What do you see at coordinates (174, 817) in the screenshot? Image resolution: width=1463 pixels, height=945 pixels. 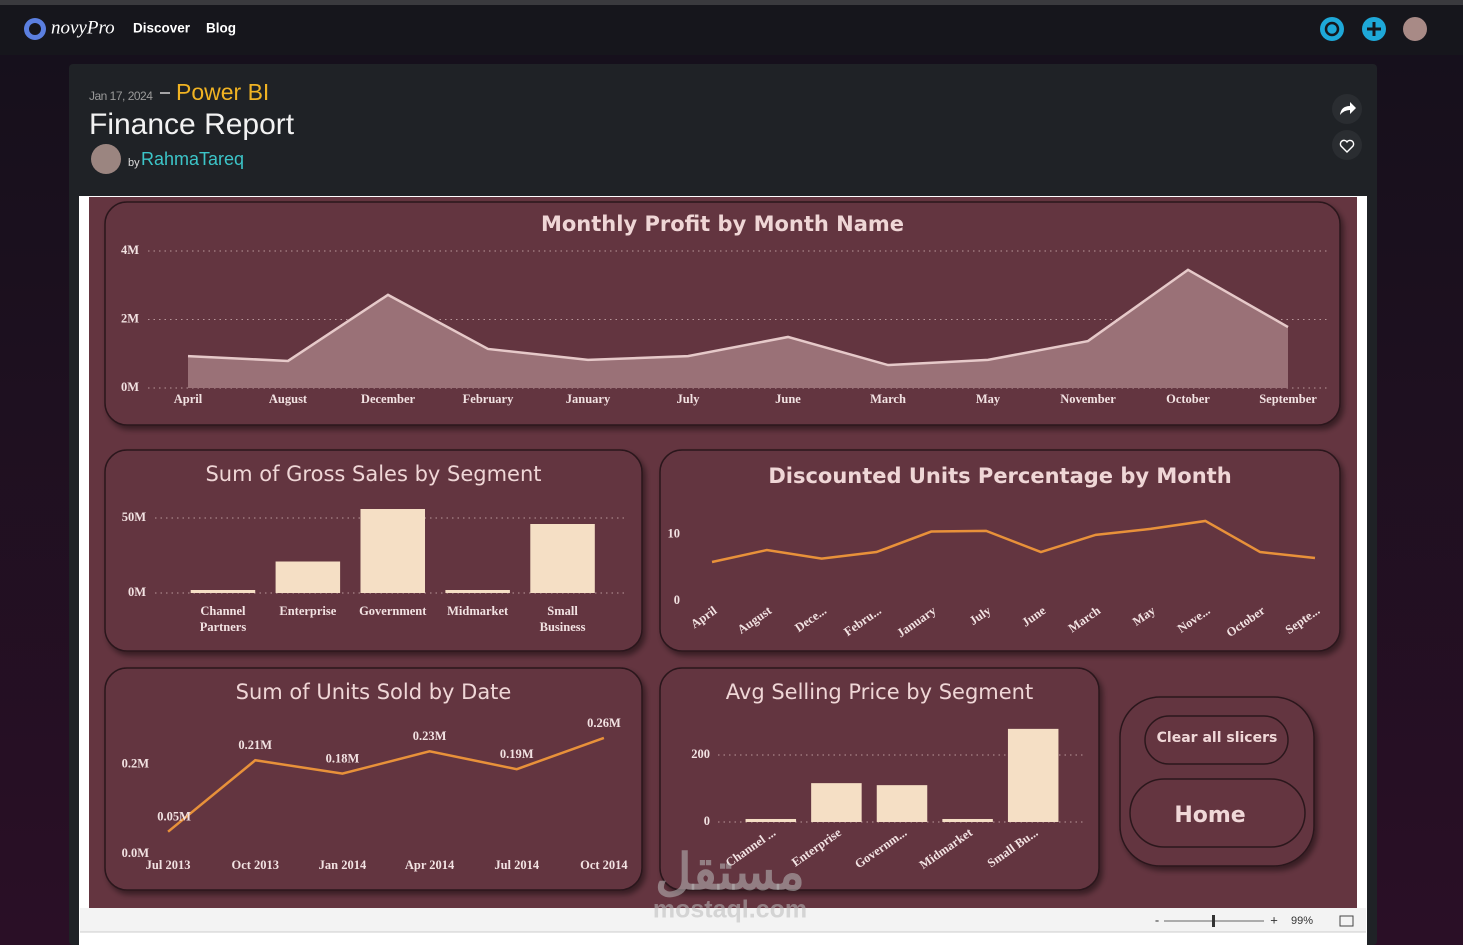 I see `data-label: 0.05M` at bounding box center [174, 817].